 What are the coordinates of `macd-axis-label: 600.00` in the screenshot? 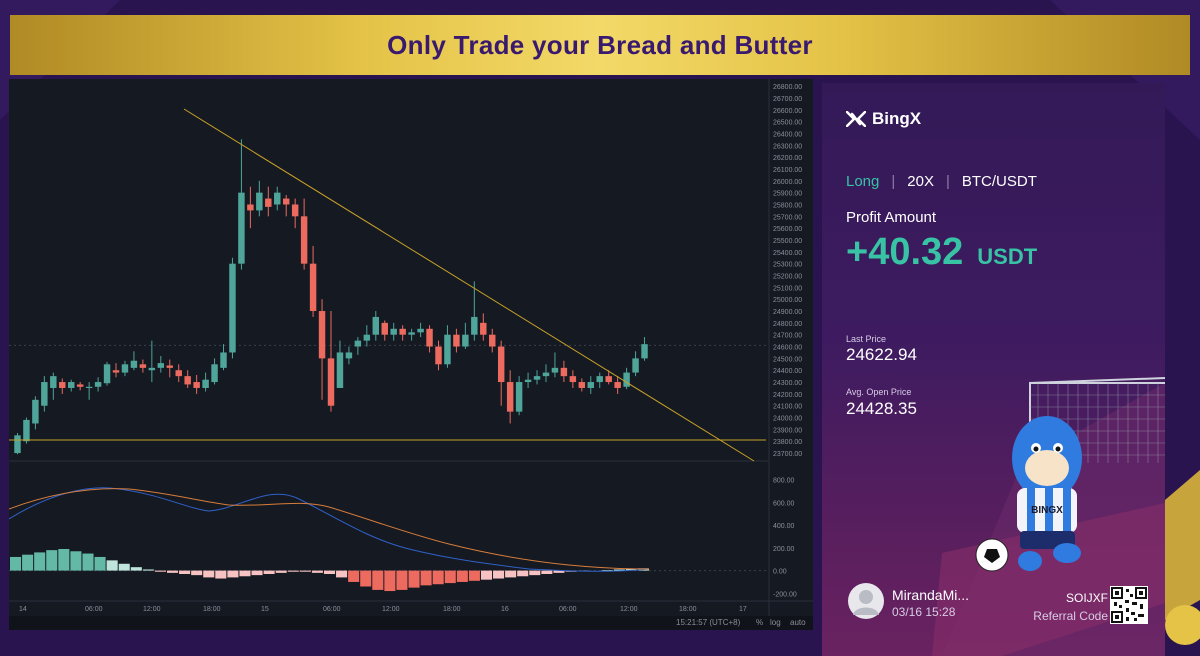 It's located at (784, 503).